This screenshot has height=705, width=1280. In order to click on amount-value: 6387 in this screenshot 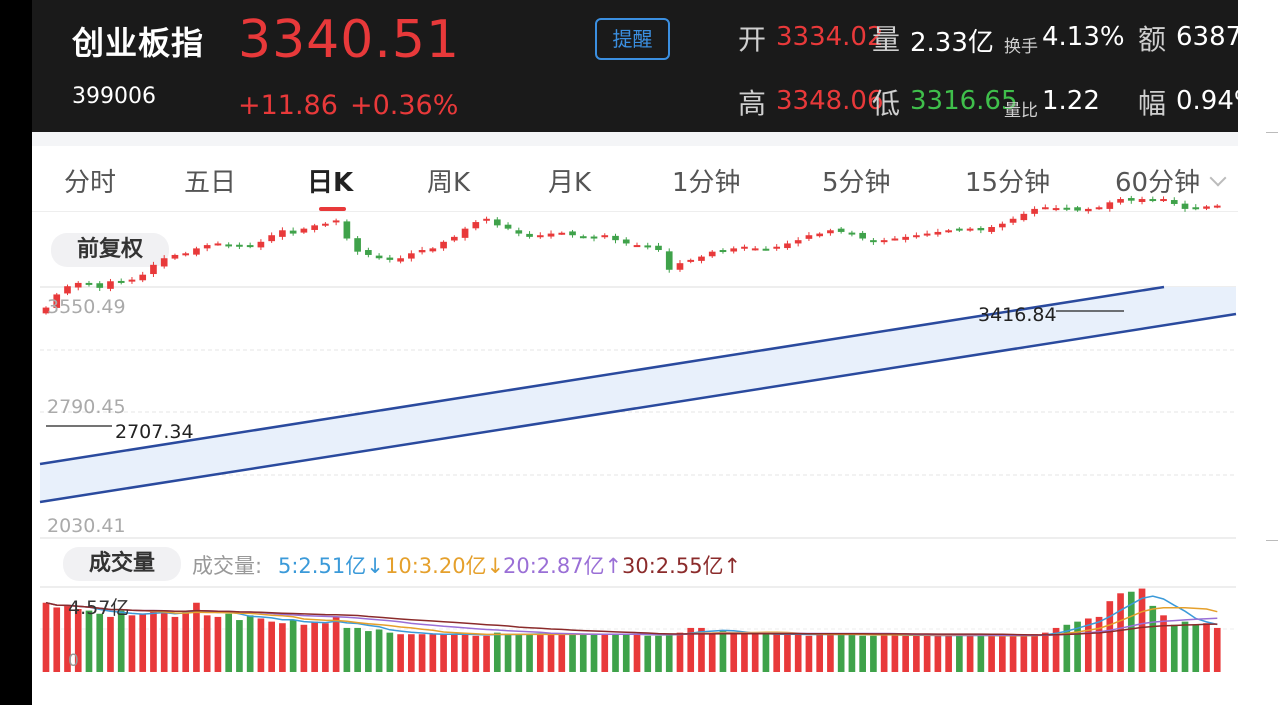, I will do `click(1207, 37)`.